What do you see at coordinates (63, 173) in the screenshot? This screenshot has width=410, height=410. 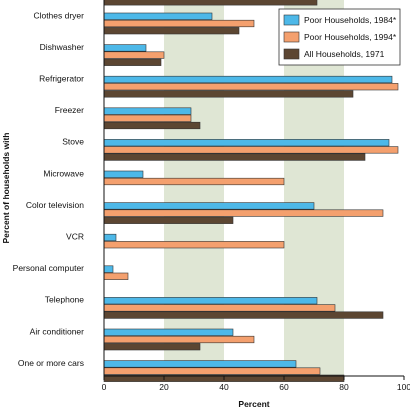 I see `category-label: Microwave` at bounding box center [63, 173].